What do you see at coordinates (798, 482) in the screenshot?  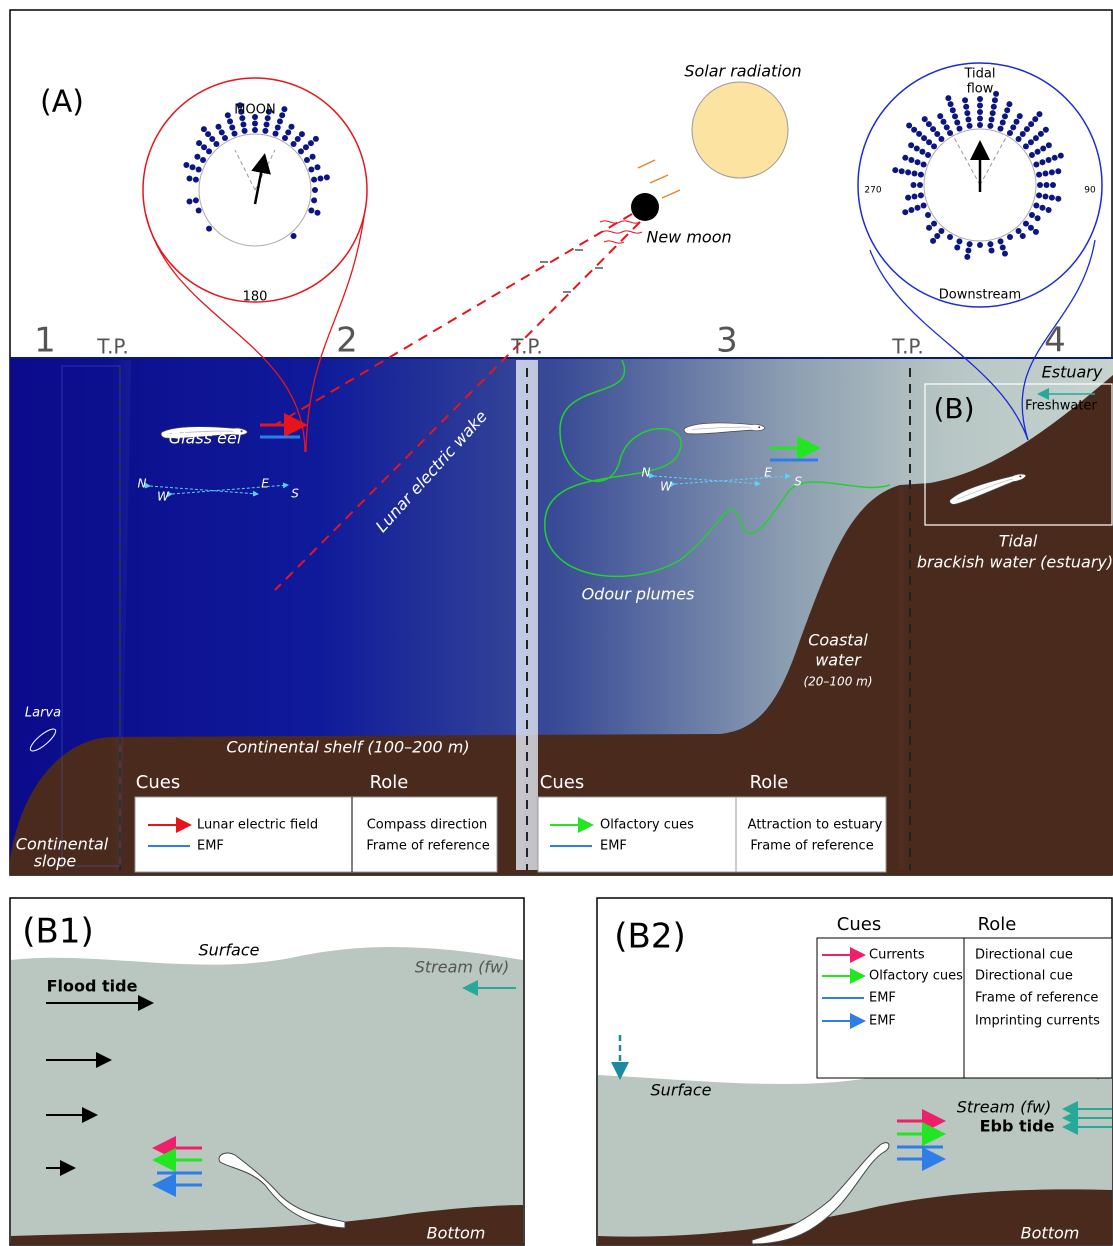 I see `compass-label: S` at bounding box center [798, 482].